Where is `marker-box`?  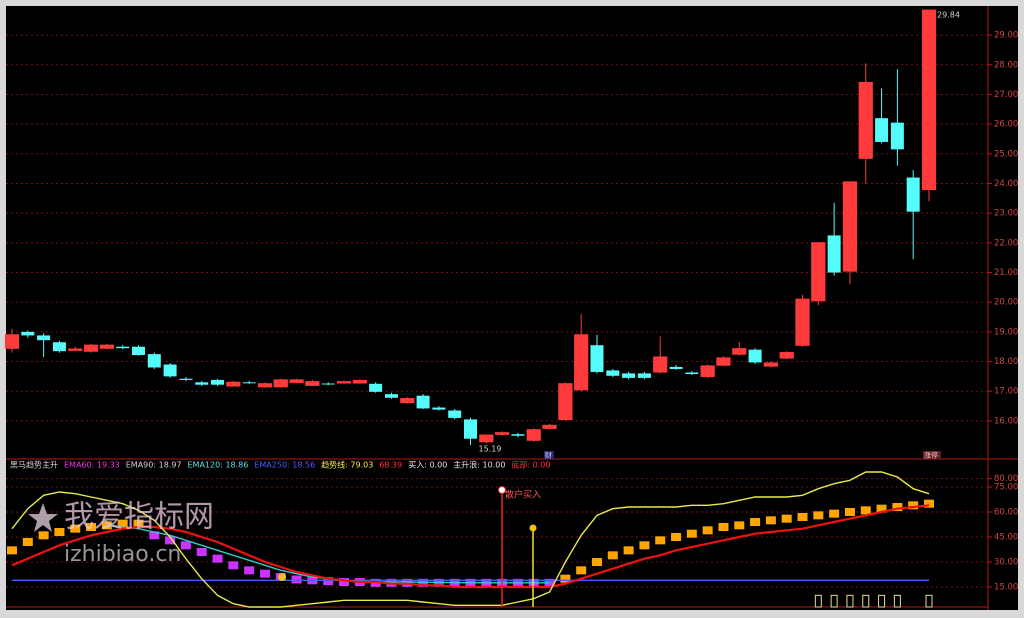 marker-box is located at coordinates (549, 455).